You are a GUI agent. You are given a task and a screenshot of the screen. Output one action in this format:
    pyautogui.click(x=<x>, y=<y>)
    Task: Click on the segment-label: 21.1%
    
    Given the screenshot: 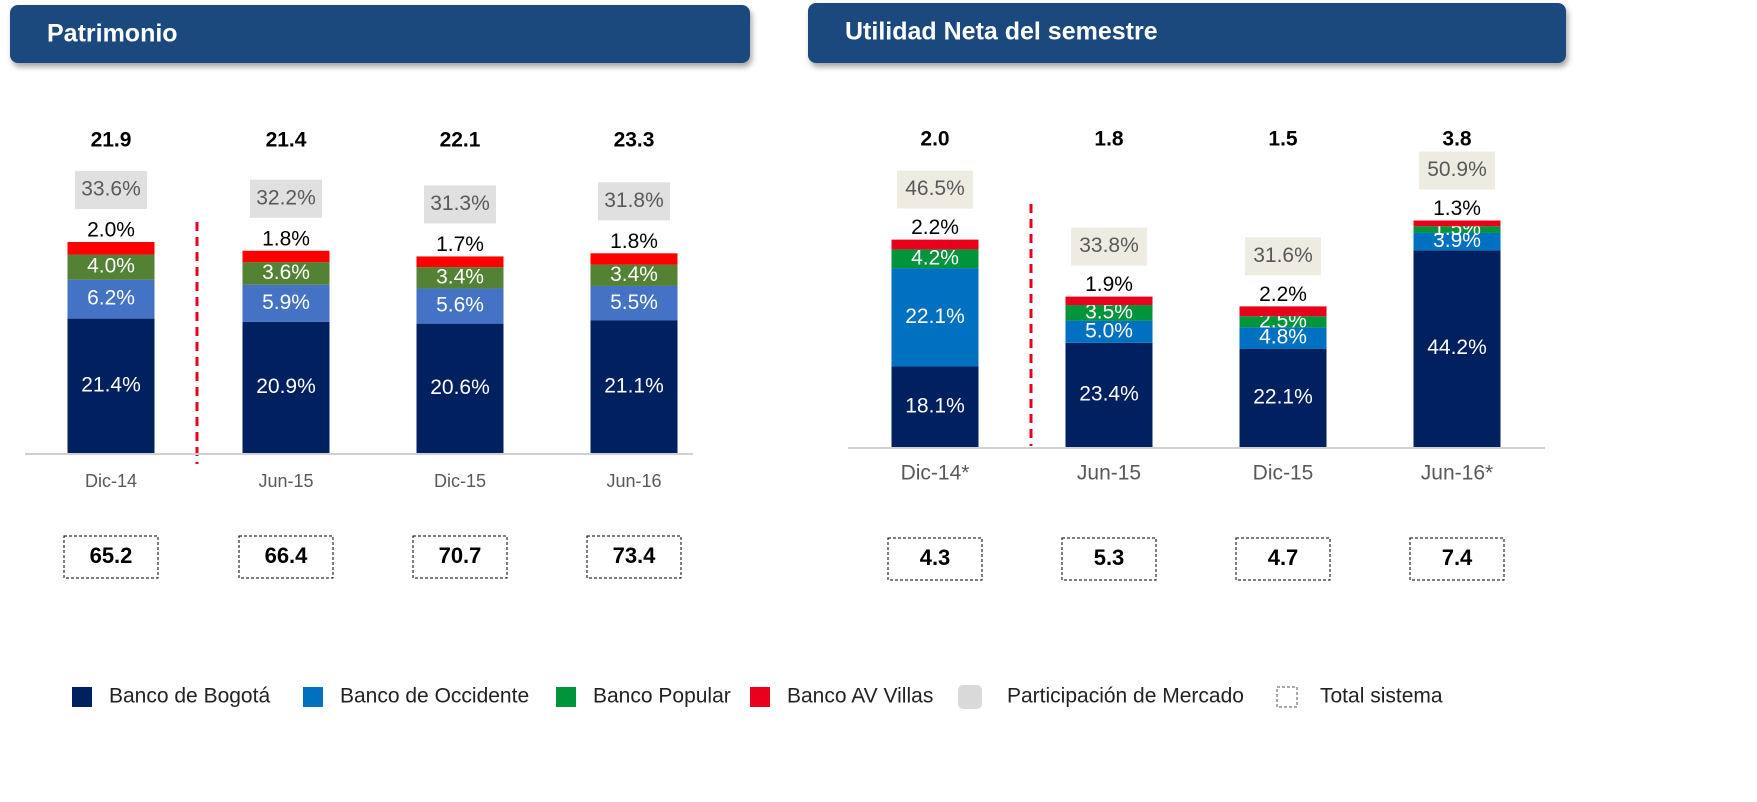 What is the action you would take?
    pyautogui.click(x=634, y=385)
    